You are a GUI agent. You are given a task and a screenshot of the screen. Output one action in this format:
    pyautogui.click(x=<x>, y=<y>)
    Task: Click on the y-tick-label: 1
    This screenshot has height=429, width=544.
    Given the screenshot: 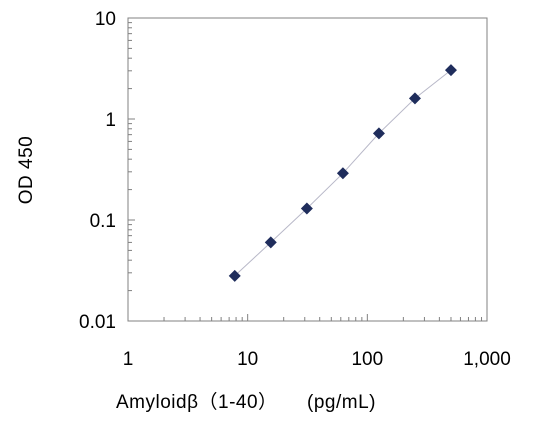 What is the action you would take?
    pyautogui.click(x=110, y=120)
    